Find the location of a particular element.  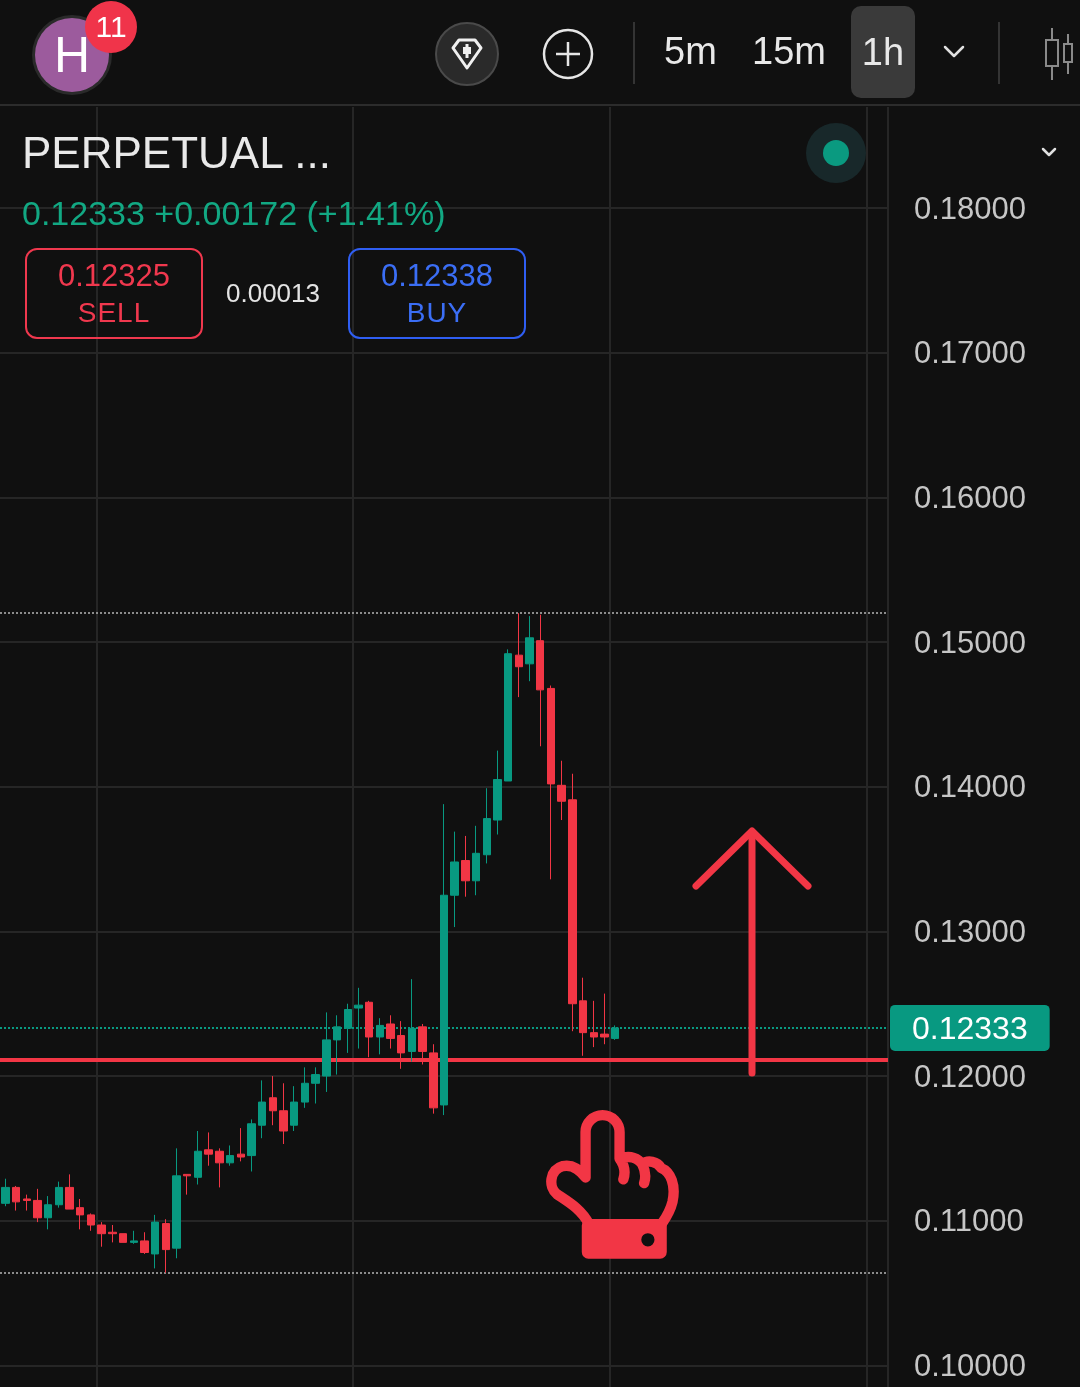

y-tick-label: 0.16000 is located at coordinates (970, 498).